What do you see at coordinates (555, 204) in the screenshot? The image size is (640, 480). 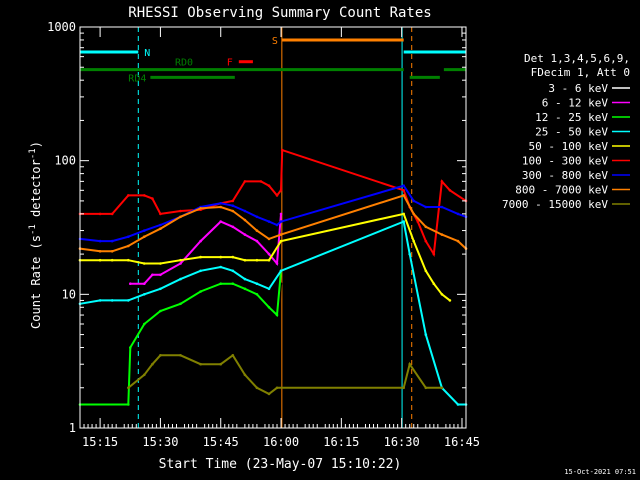 I see `legend-label-9: 7000 - 15000 keV` at bounding box center [555, 204].